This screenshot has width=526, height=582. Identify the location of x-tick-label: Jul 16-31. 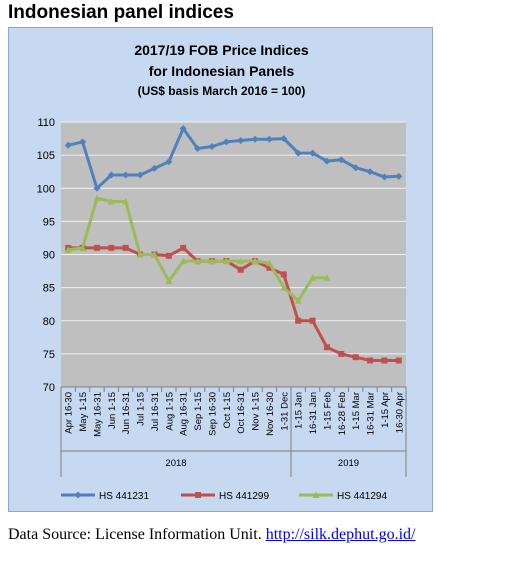
(155, 411).